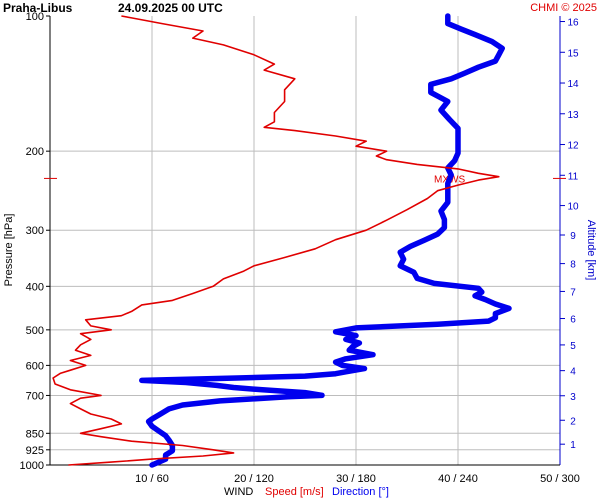  What do you see at coordinates (573, 146) in the screenshot?
I see `alt-label-12: 12` at bounding box center [573, 146].